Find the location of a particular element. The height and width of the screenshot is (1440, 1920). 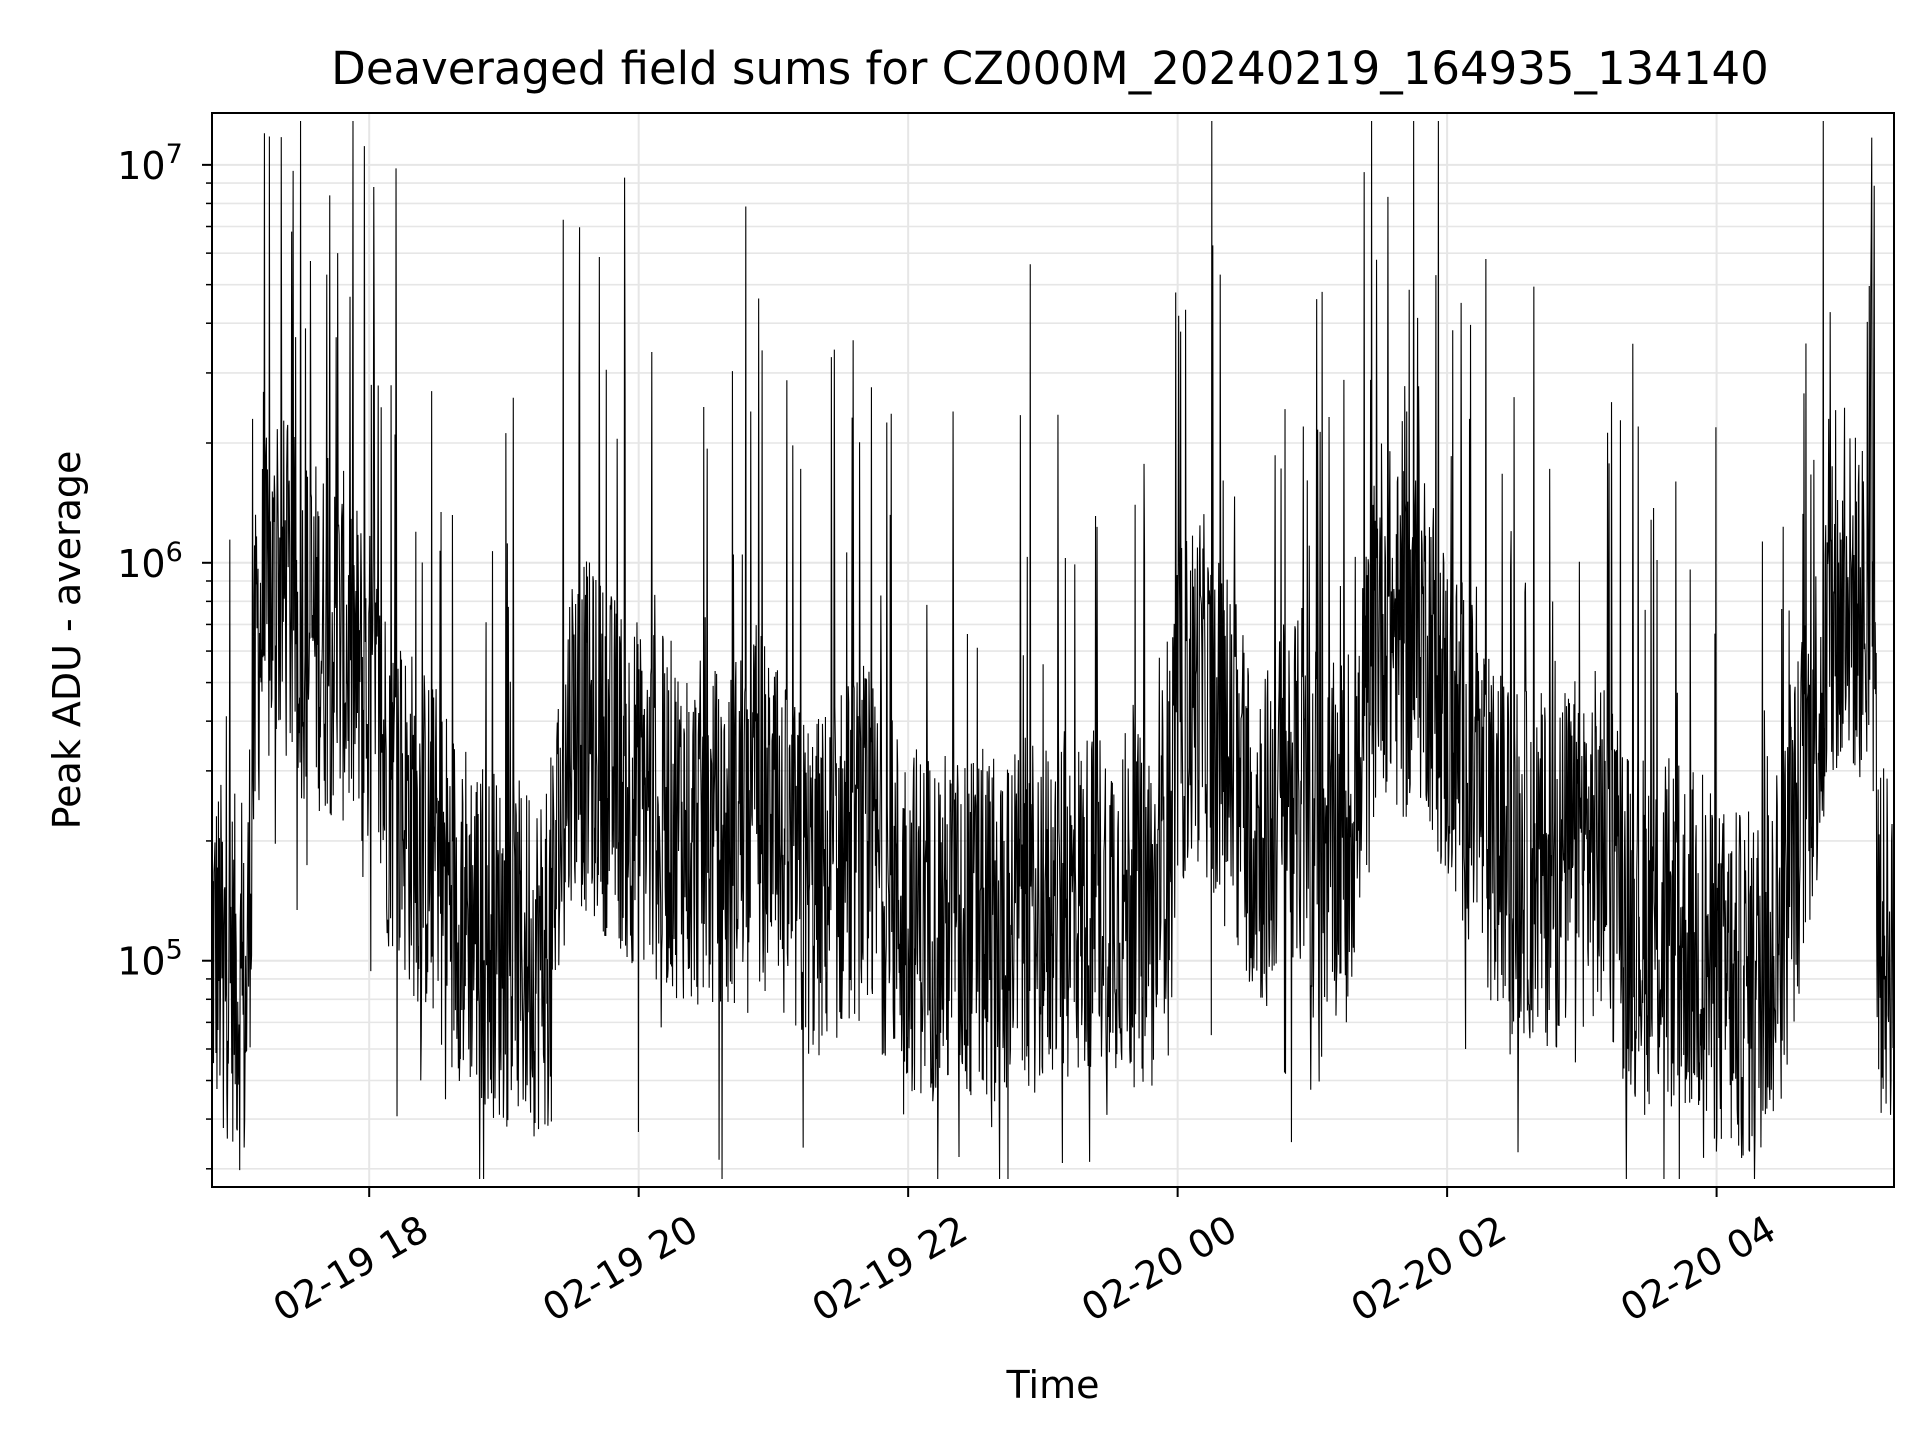

y-tick-label: 106 is located at coordinates (150, 561).